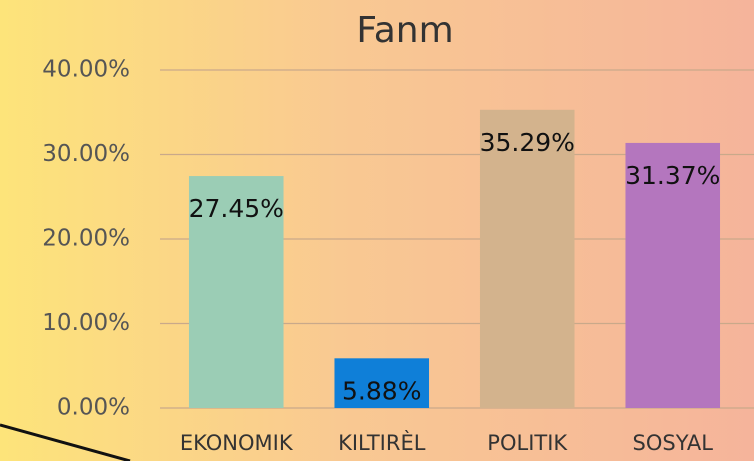 This screenshot has height=461, width=754. Describe the element at coordinates (404, 30) in the screenshot. I see `chart-title: Fanm` at that location.